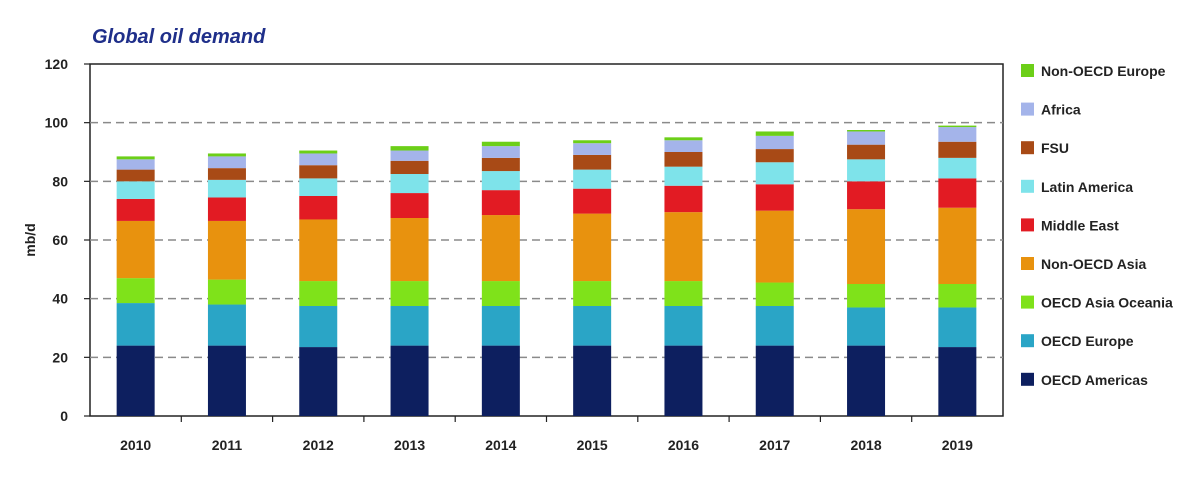  What do you see at coordinates (1061, 110) in the screenshot?
I see `legend-label: Africa` at bounding box center [1061, 110].